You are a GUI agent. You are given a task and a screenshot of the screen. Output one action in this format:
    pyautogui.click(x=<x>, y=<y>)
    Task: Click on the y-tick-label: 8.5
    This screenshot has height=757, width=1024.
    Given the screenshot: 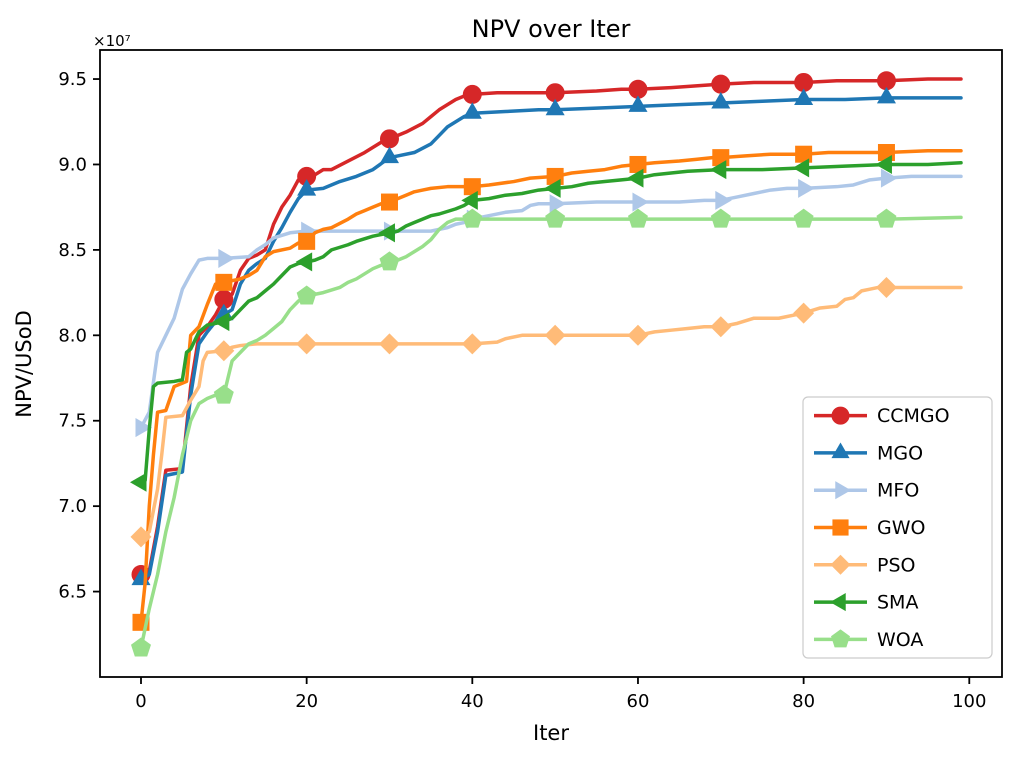 What is the action you would take?
    pyautogui.click(x=72, y=250)
    